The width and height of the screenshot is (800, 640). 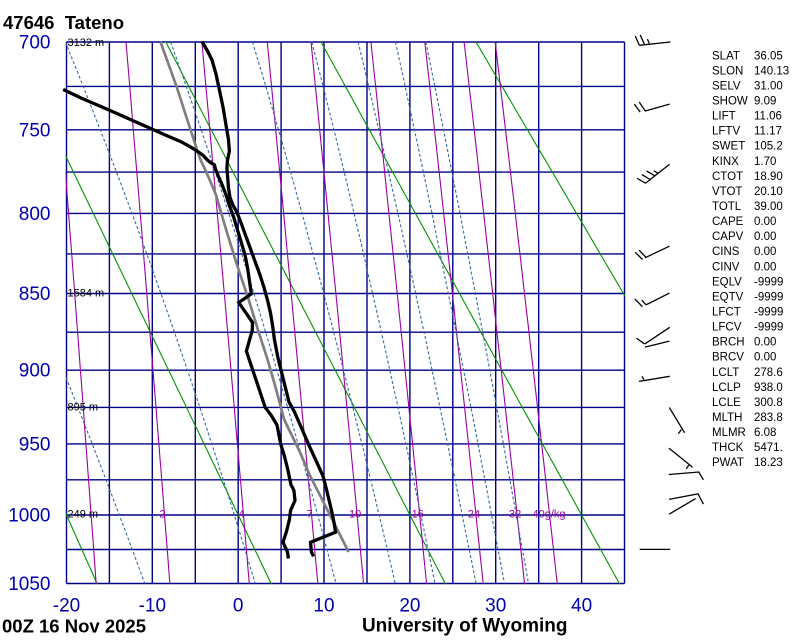 I want to click on svg-text: MLMR, so click(x=729, y=433).